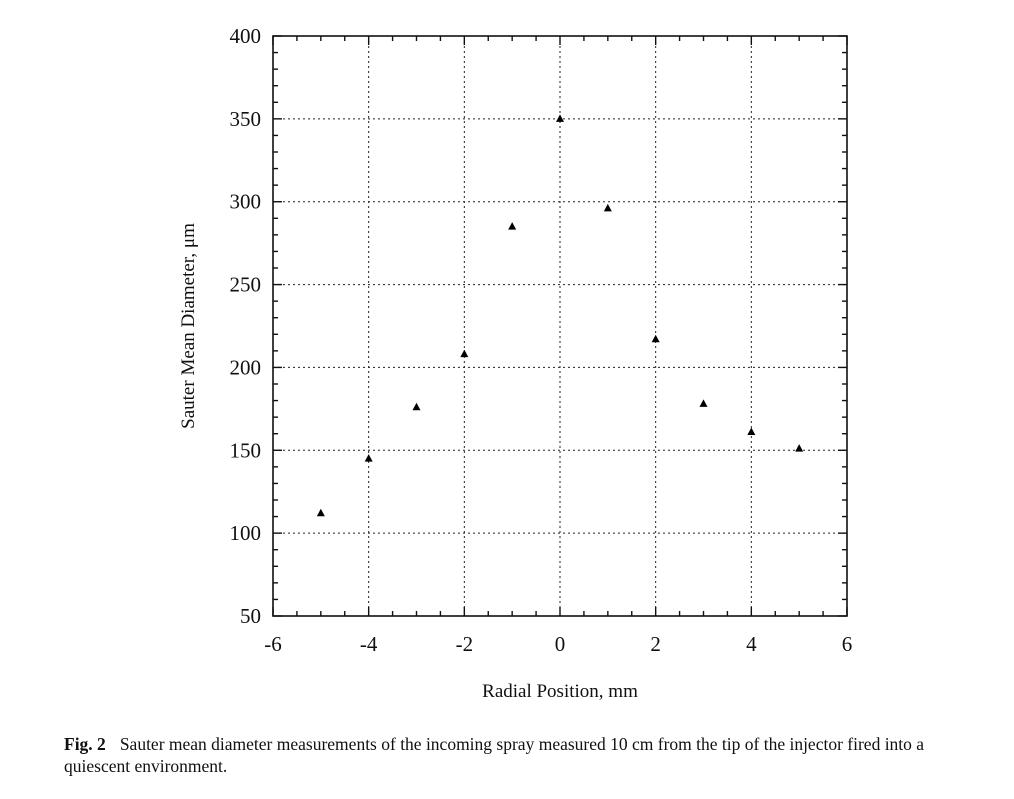 This screenshot has height=799, width=1014. Describe the element at coordinates (273, 644) in the screenshot. I see `x-tick-label: -6` at that location.